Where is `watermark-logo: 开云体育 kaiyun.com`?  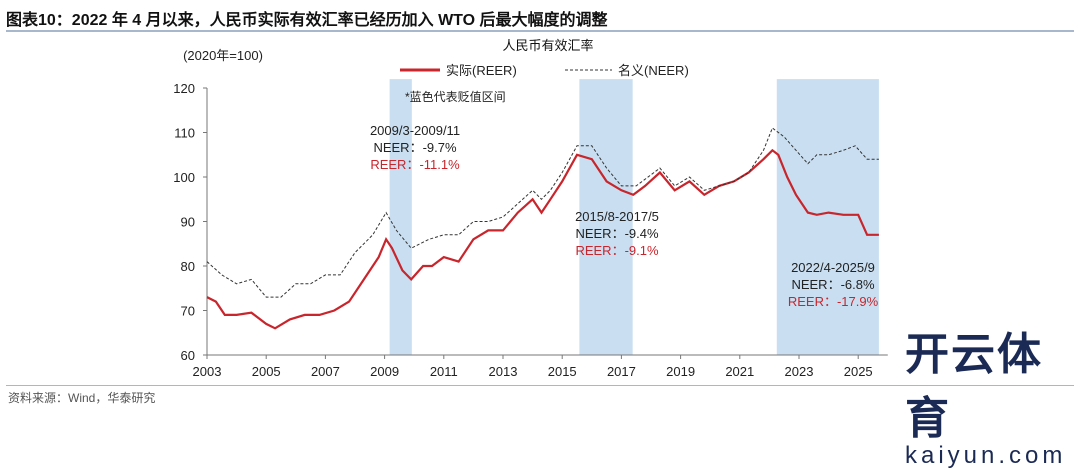 watermark-logo: 开云体育 kaiyun.com is located at coordinates (992, 394).